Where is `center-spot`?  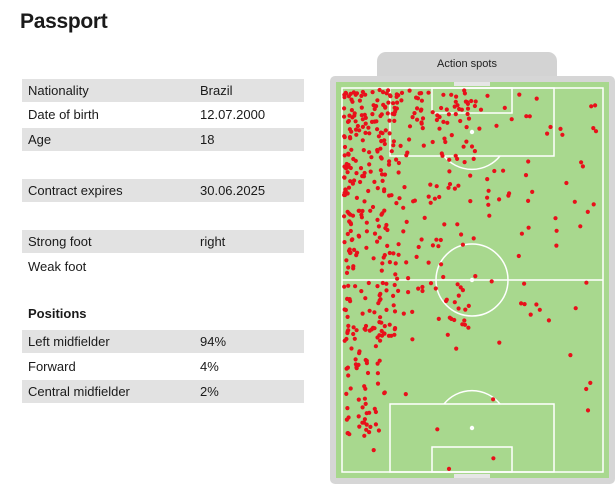
center-spot is located at coordinates (472, 280).